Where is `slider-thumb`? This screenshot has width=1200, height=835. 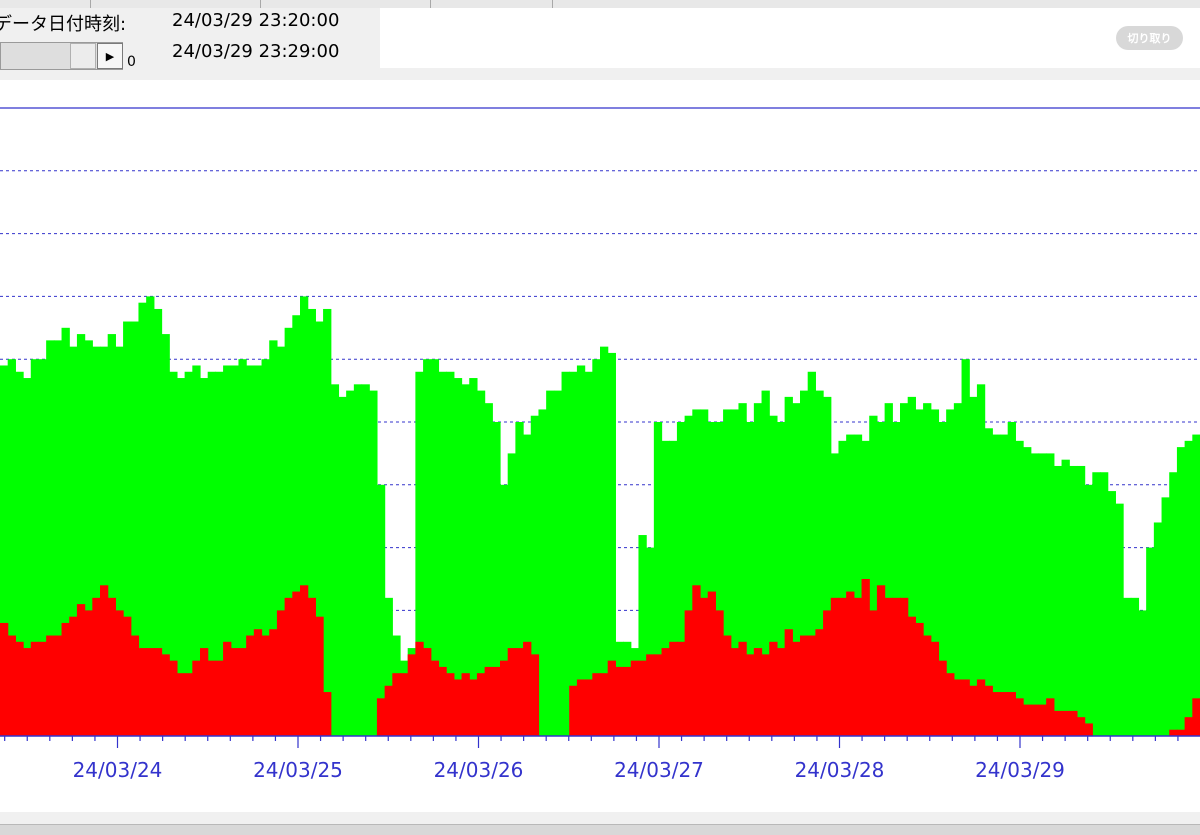 slider-thumb is located at coordinates (83, 56).